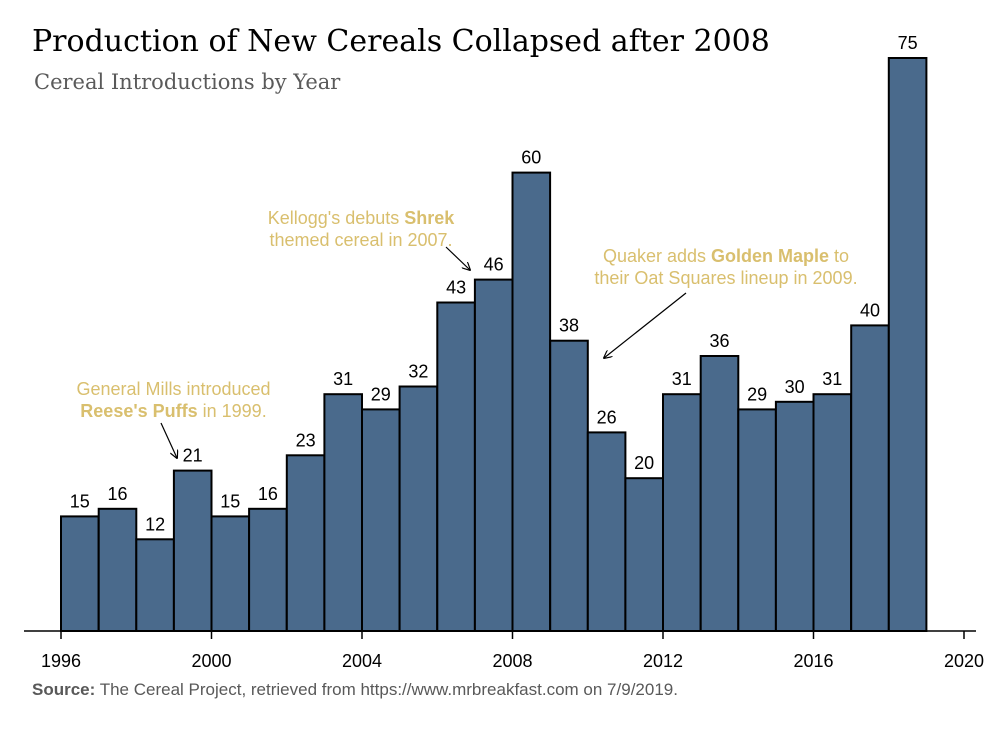 Image resolution: width=1006 pixels, height=731 pixels. Describe the element at coordinates (192, 550) in the screenshot. I see `bar-2000` at that location.